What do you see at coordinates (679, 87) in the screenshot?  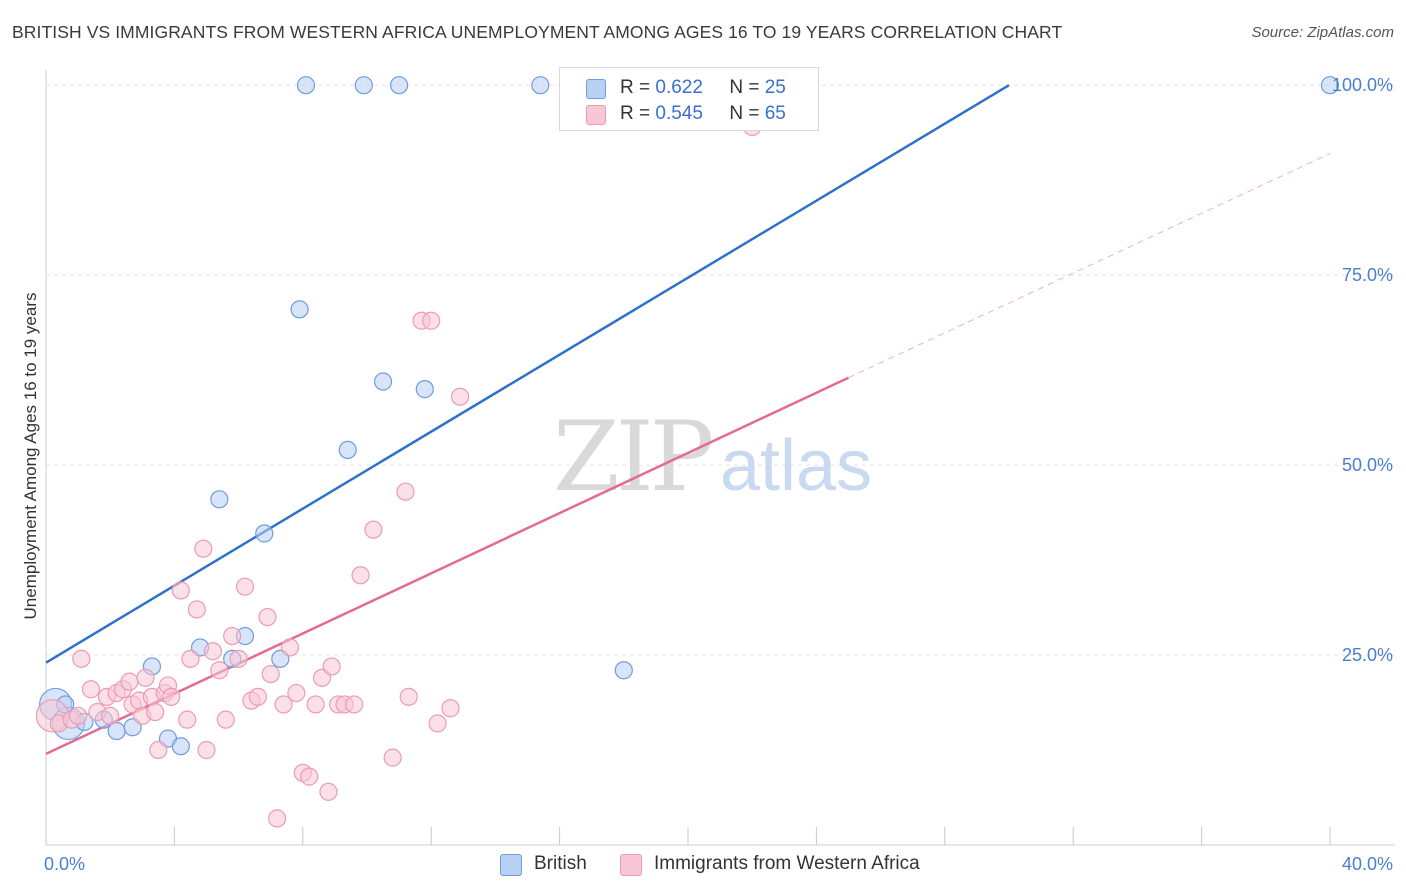 I see `r-value: 0.622` at bounding box center [679, 87].